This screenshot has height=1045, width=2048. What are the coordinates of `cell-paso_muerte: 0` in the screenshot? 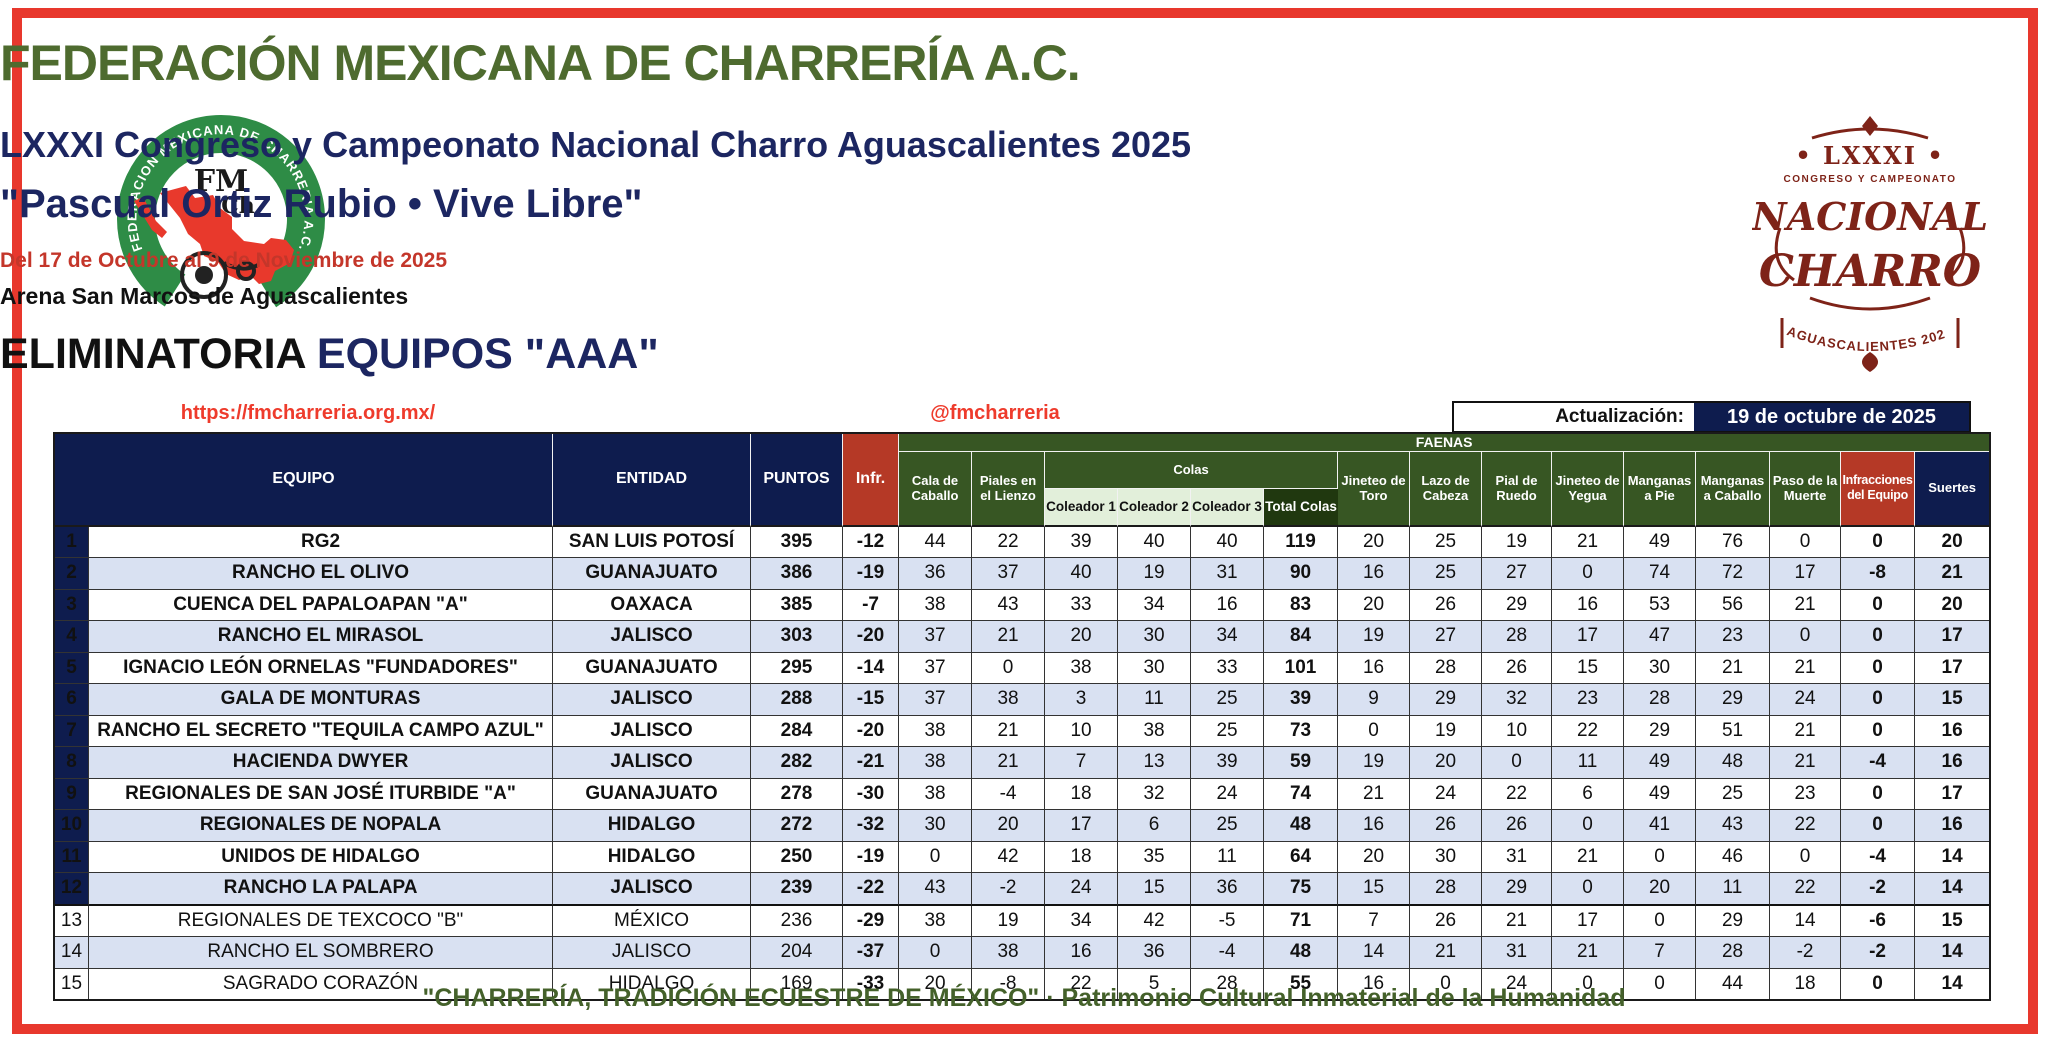 It's located at (1806, 542).